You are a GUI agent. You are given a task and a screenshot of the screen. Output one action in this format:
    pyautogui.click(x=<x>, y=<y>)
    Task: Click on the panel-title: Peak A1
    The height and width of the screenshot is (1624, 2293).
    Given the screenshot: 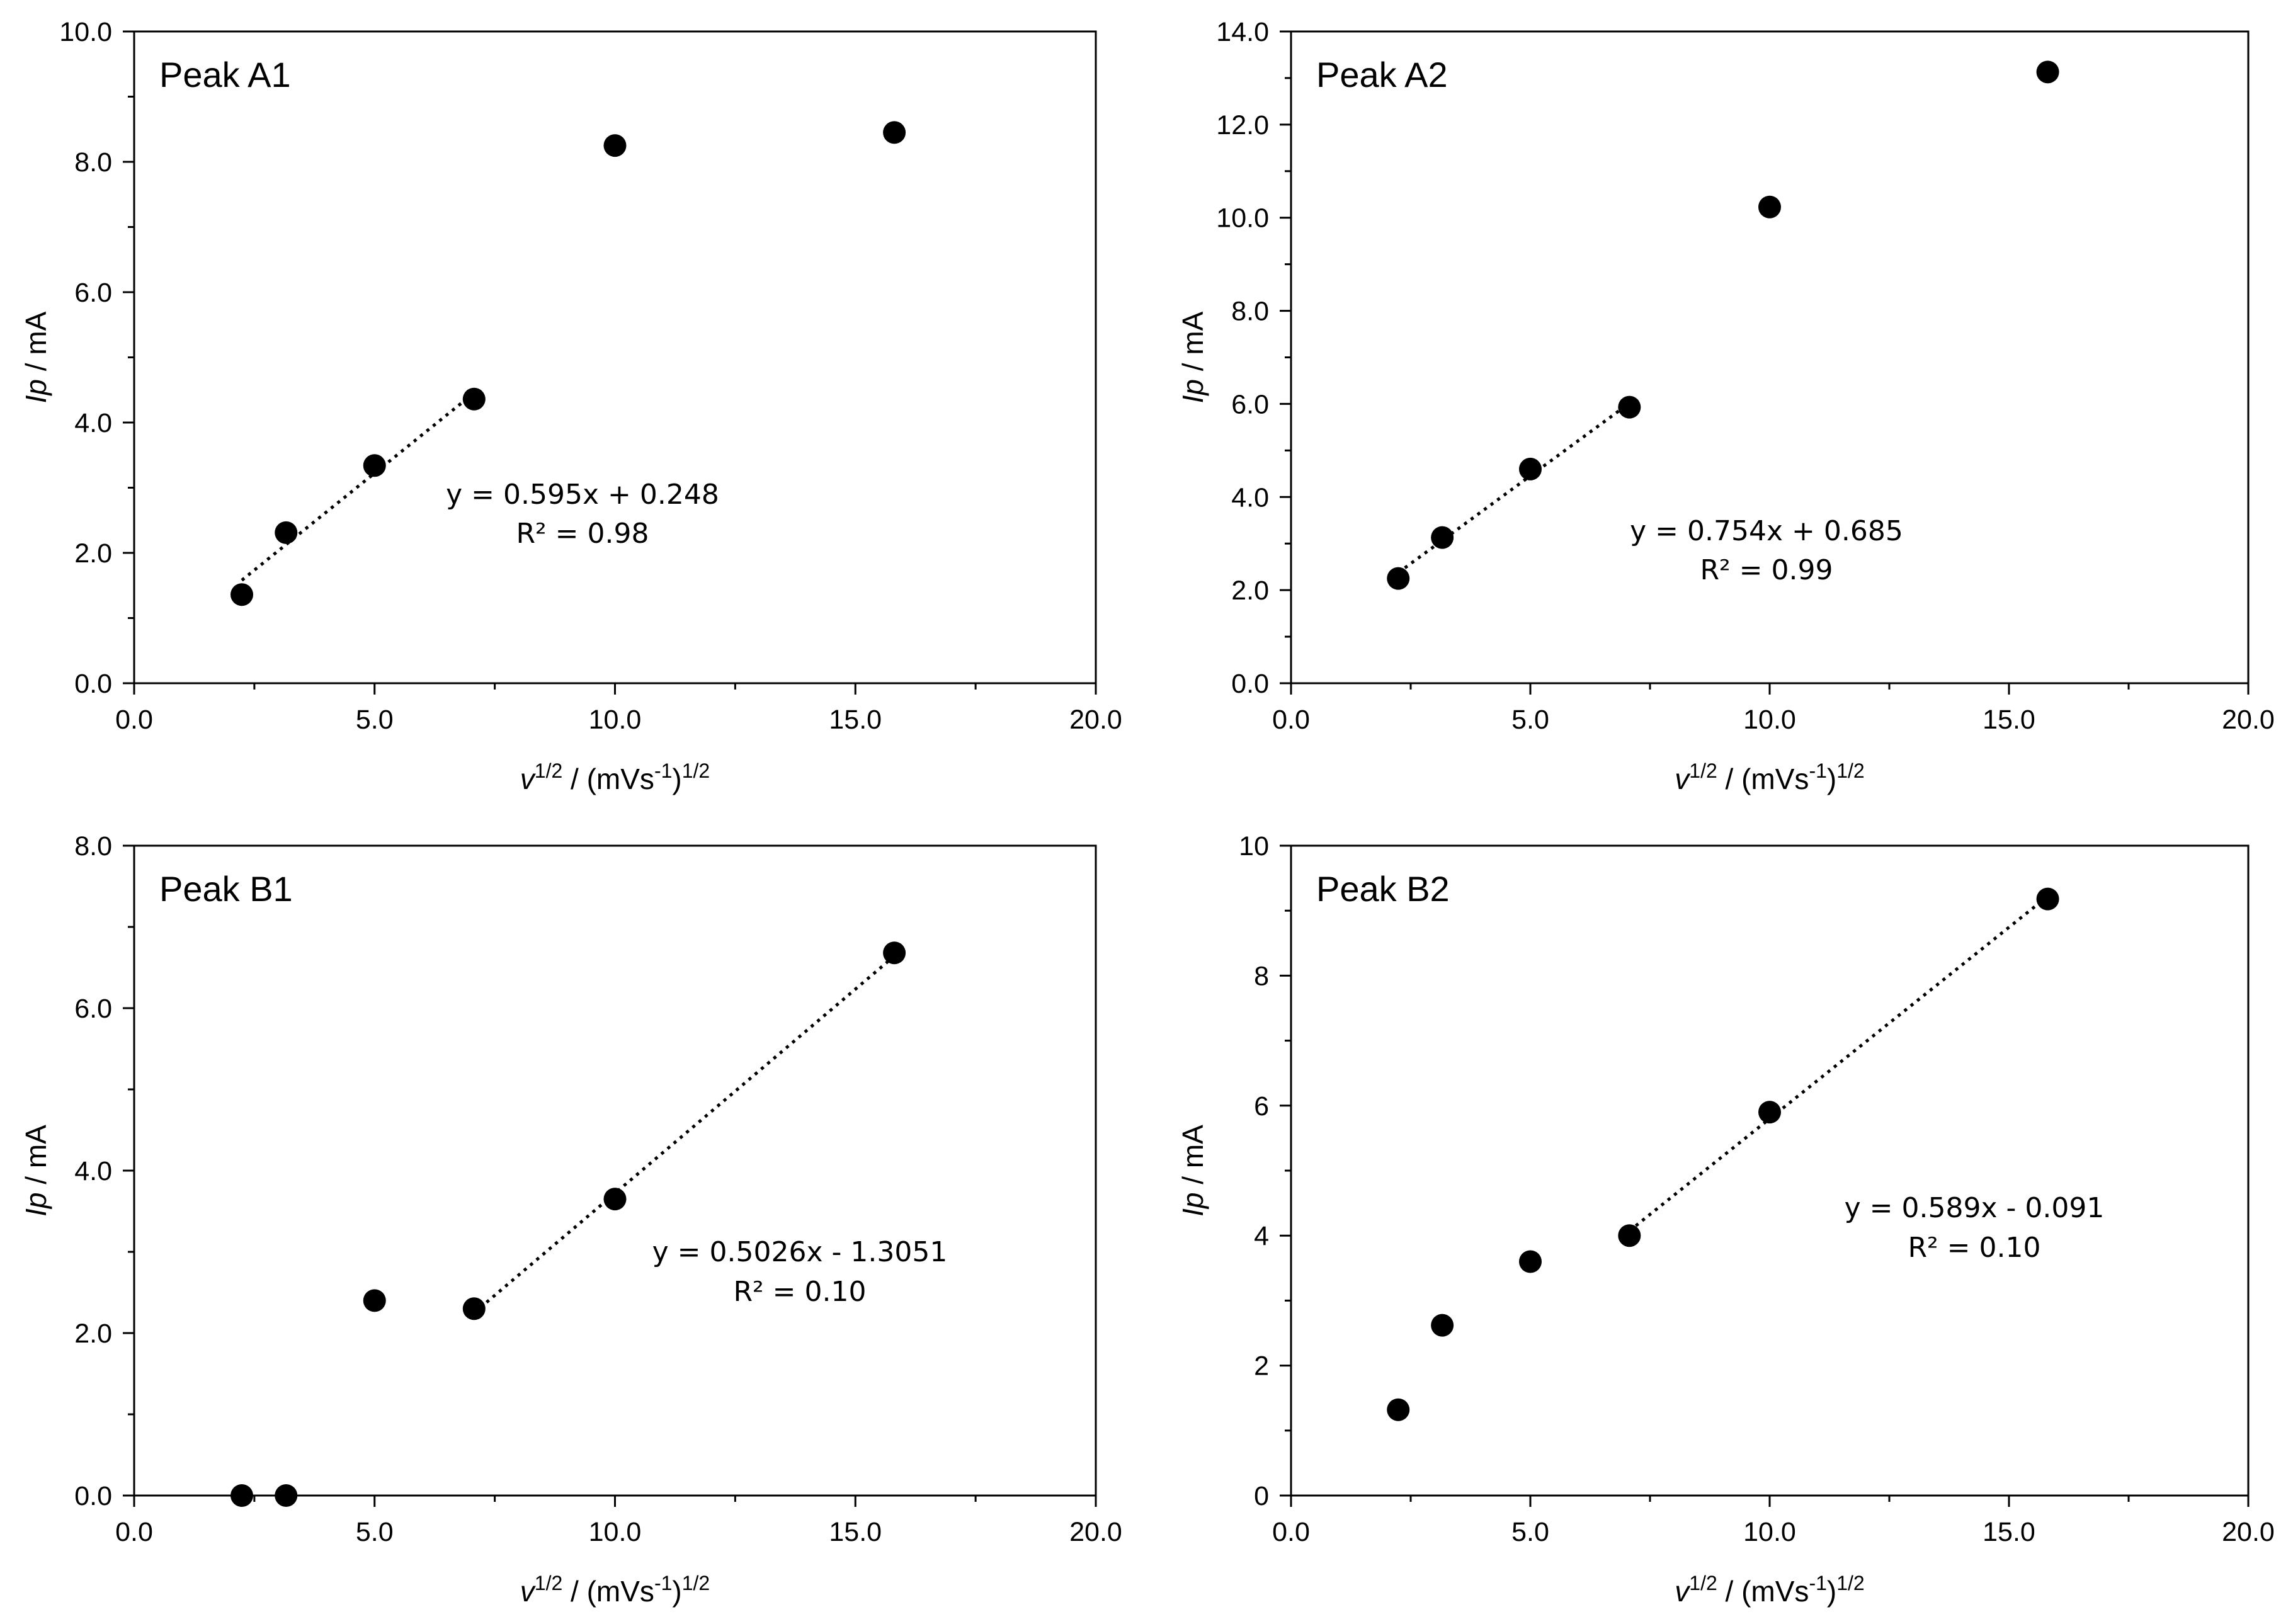 What is the action you would take?
    pyautogui.click(x=225, y=74)
    